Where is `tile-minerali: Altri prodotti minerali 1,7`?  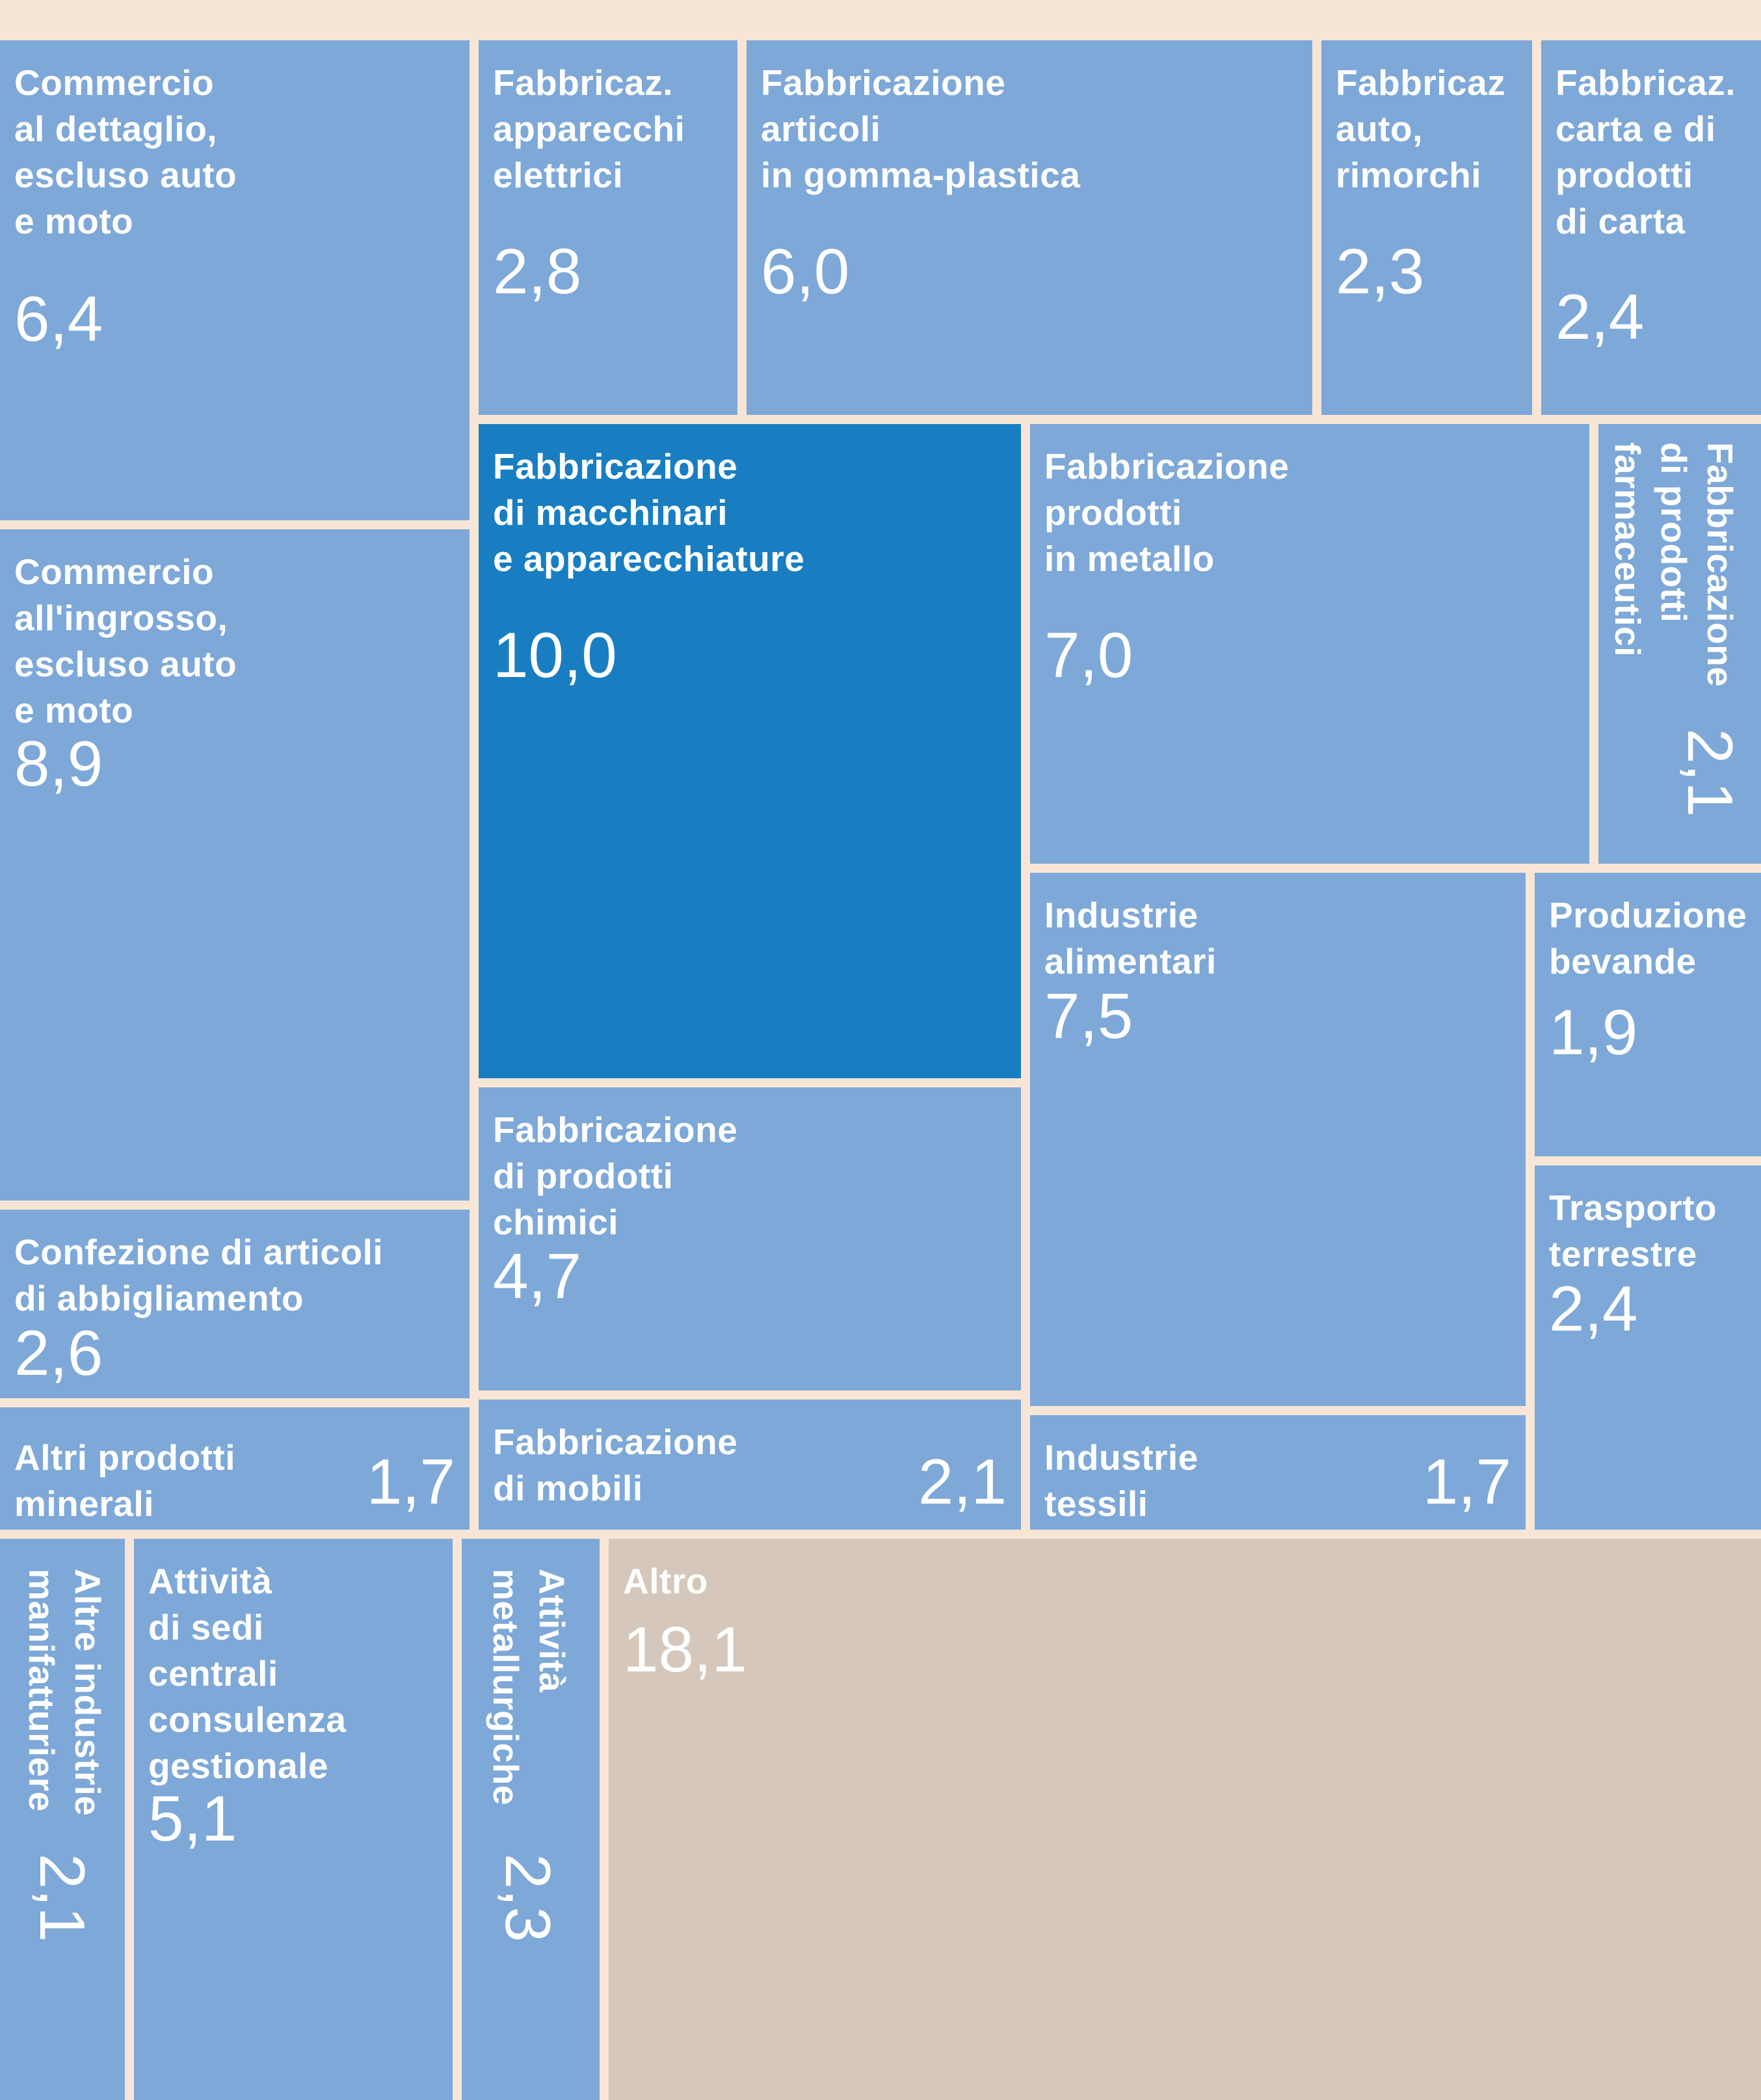 tile-minerali: Altri prodotti minerali 1,7 is located at coordinates (235, 1469).